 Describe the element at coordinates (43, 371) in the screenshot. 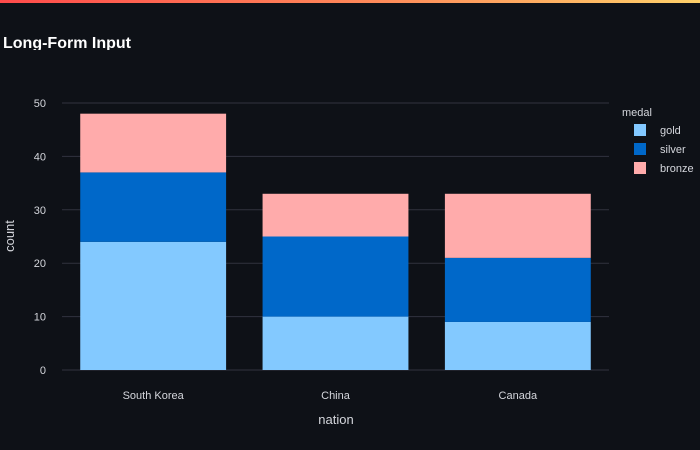

I see `y-tick-label: 0` at that location.